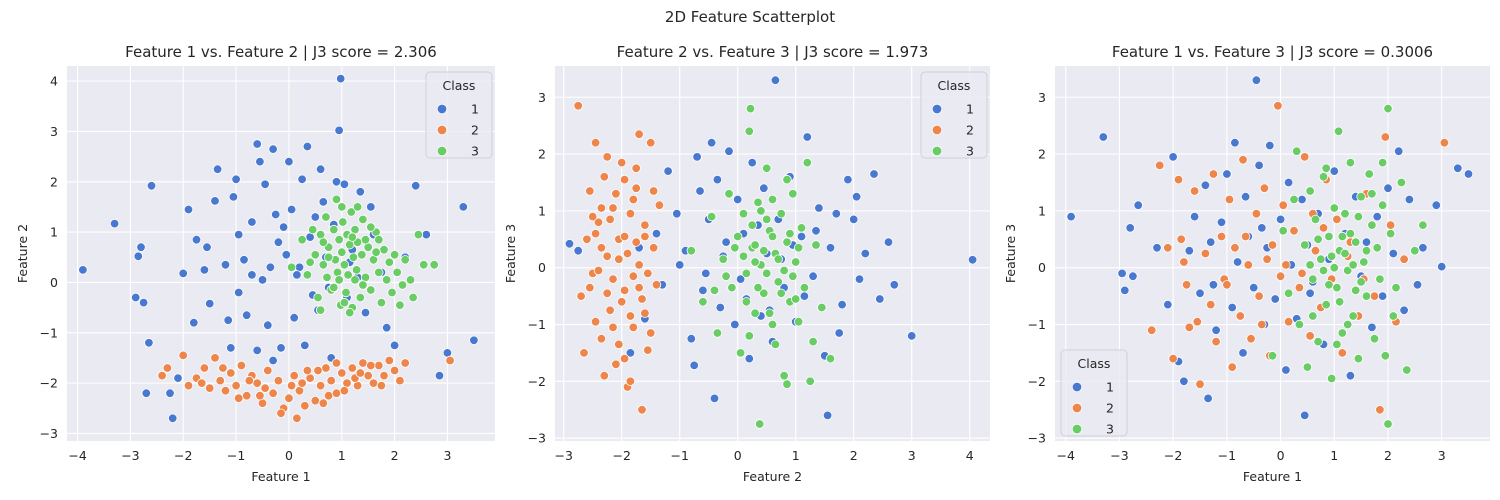 This screenshot has height=500, width=1500. Describe the element at coordinates (1110, 408) in the screenshot. I see `legend-label: 2` at that location.